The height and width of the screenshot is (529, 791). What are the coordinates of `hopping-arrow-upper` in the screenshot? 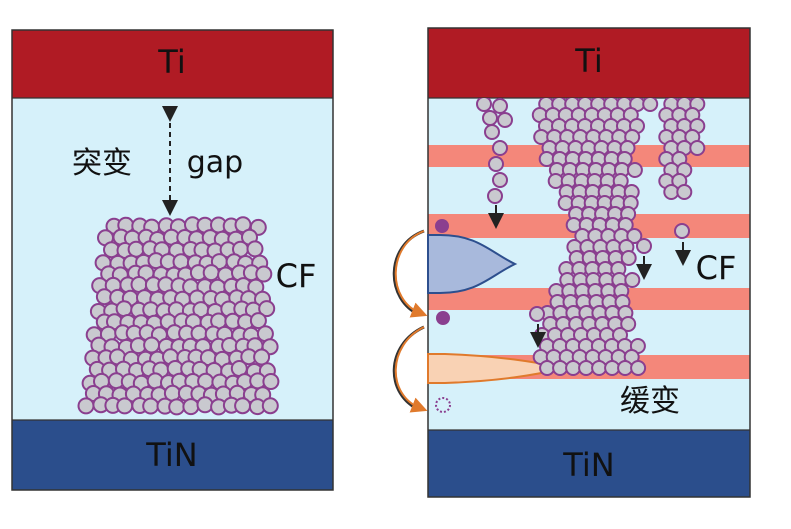 It's located at (408, 273).